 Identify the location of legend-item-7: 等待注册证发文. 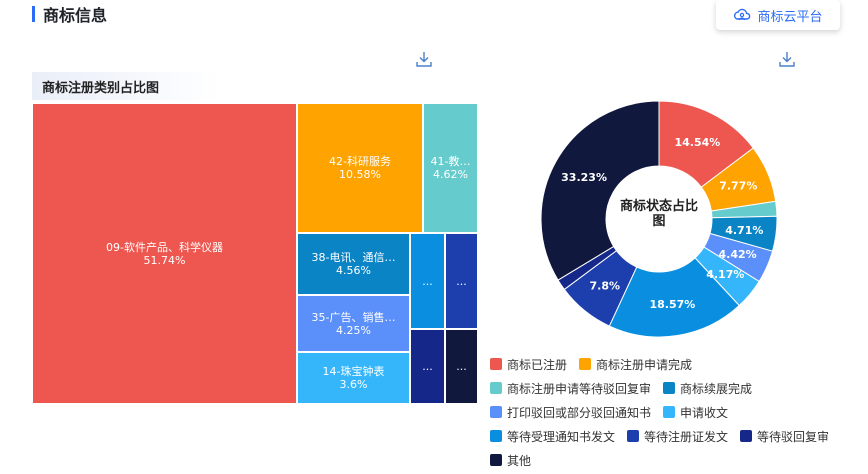
(677, 436).